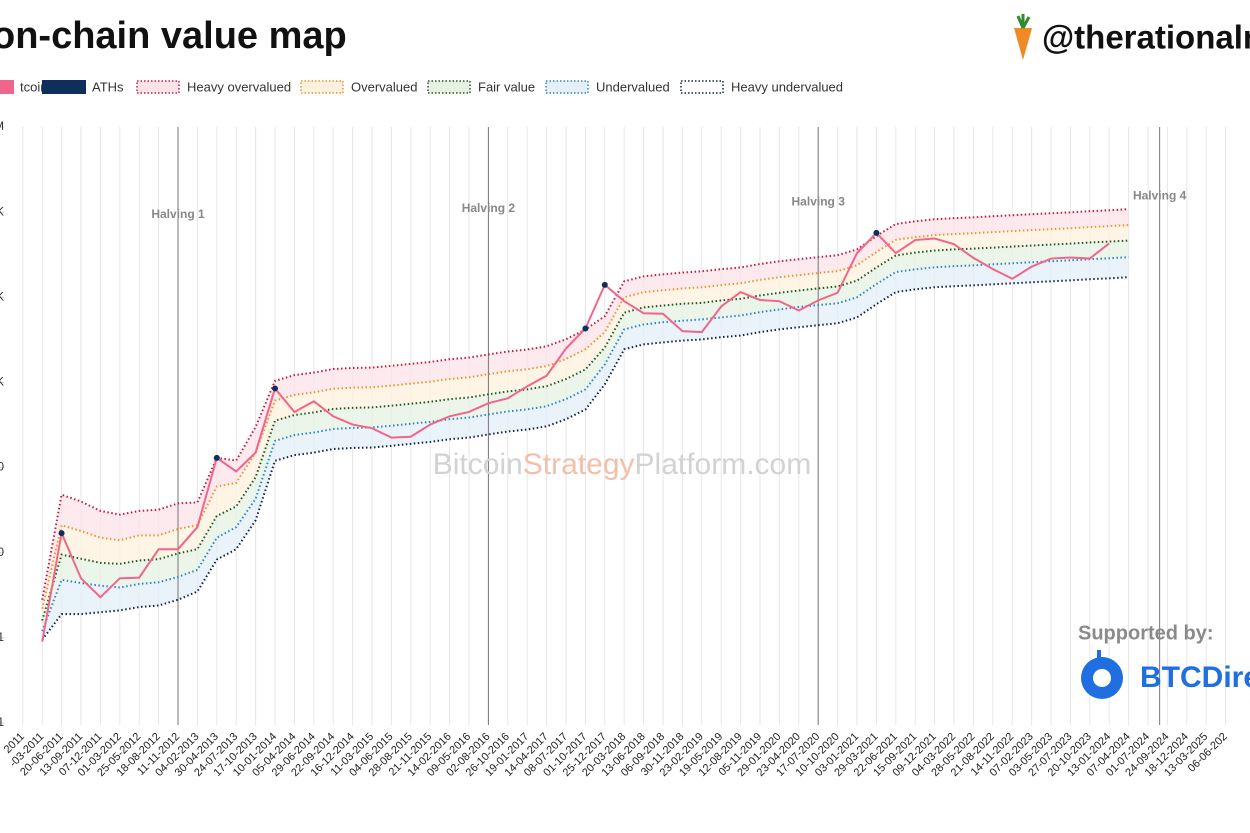  I want to click on legend-label: Fair value, so click(506, 86).